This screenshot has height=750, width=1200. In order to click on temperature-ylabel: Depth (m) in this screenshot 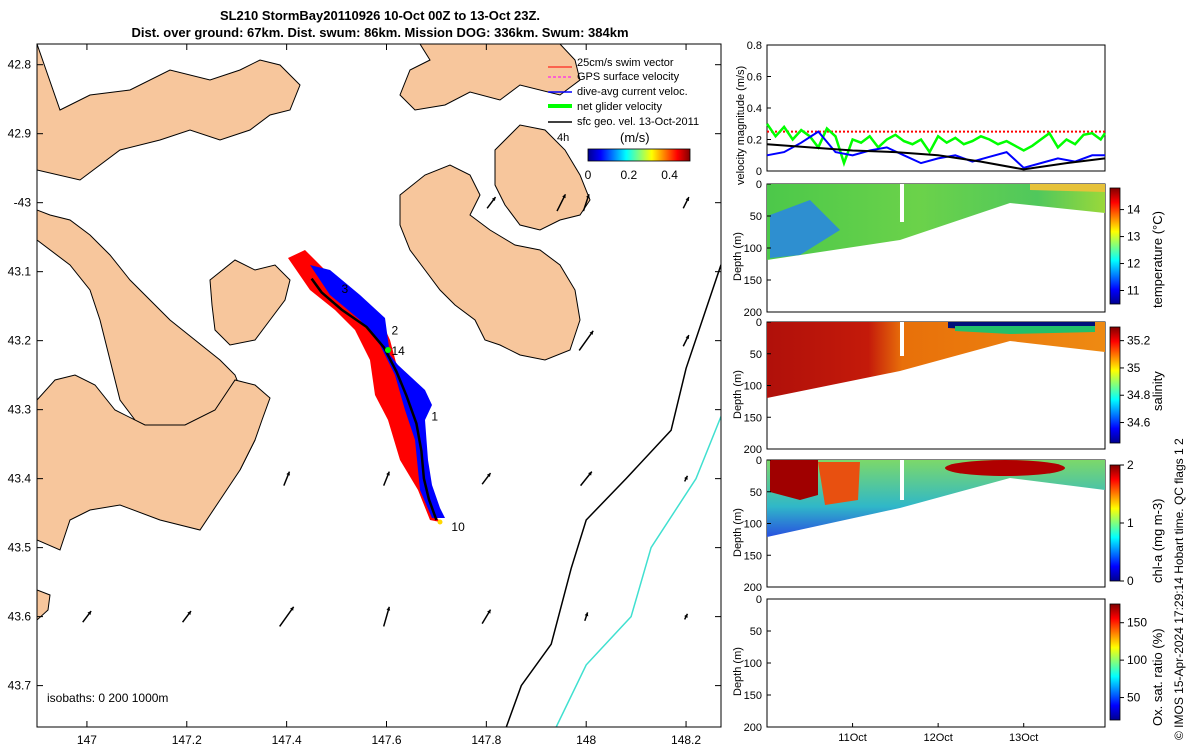, I will do `click(738, 256)`.